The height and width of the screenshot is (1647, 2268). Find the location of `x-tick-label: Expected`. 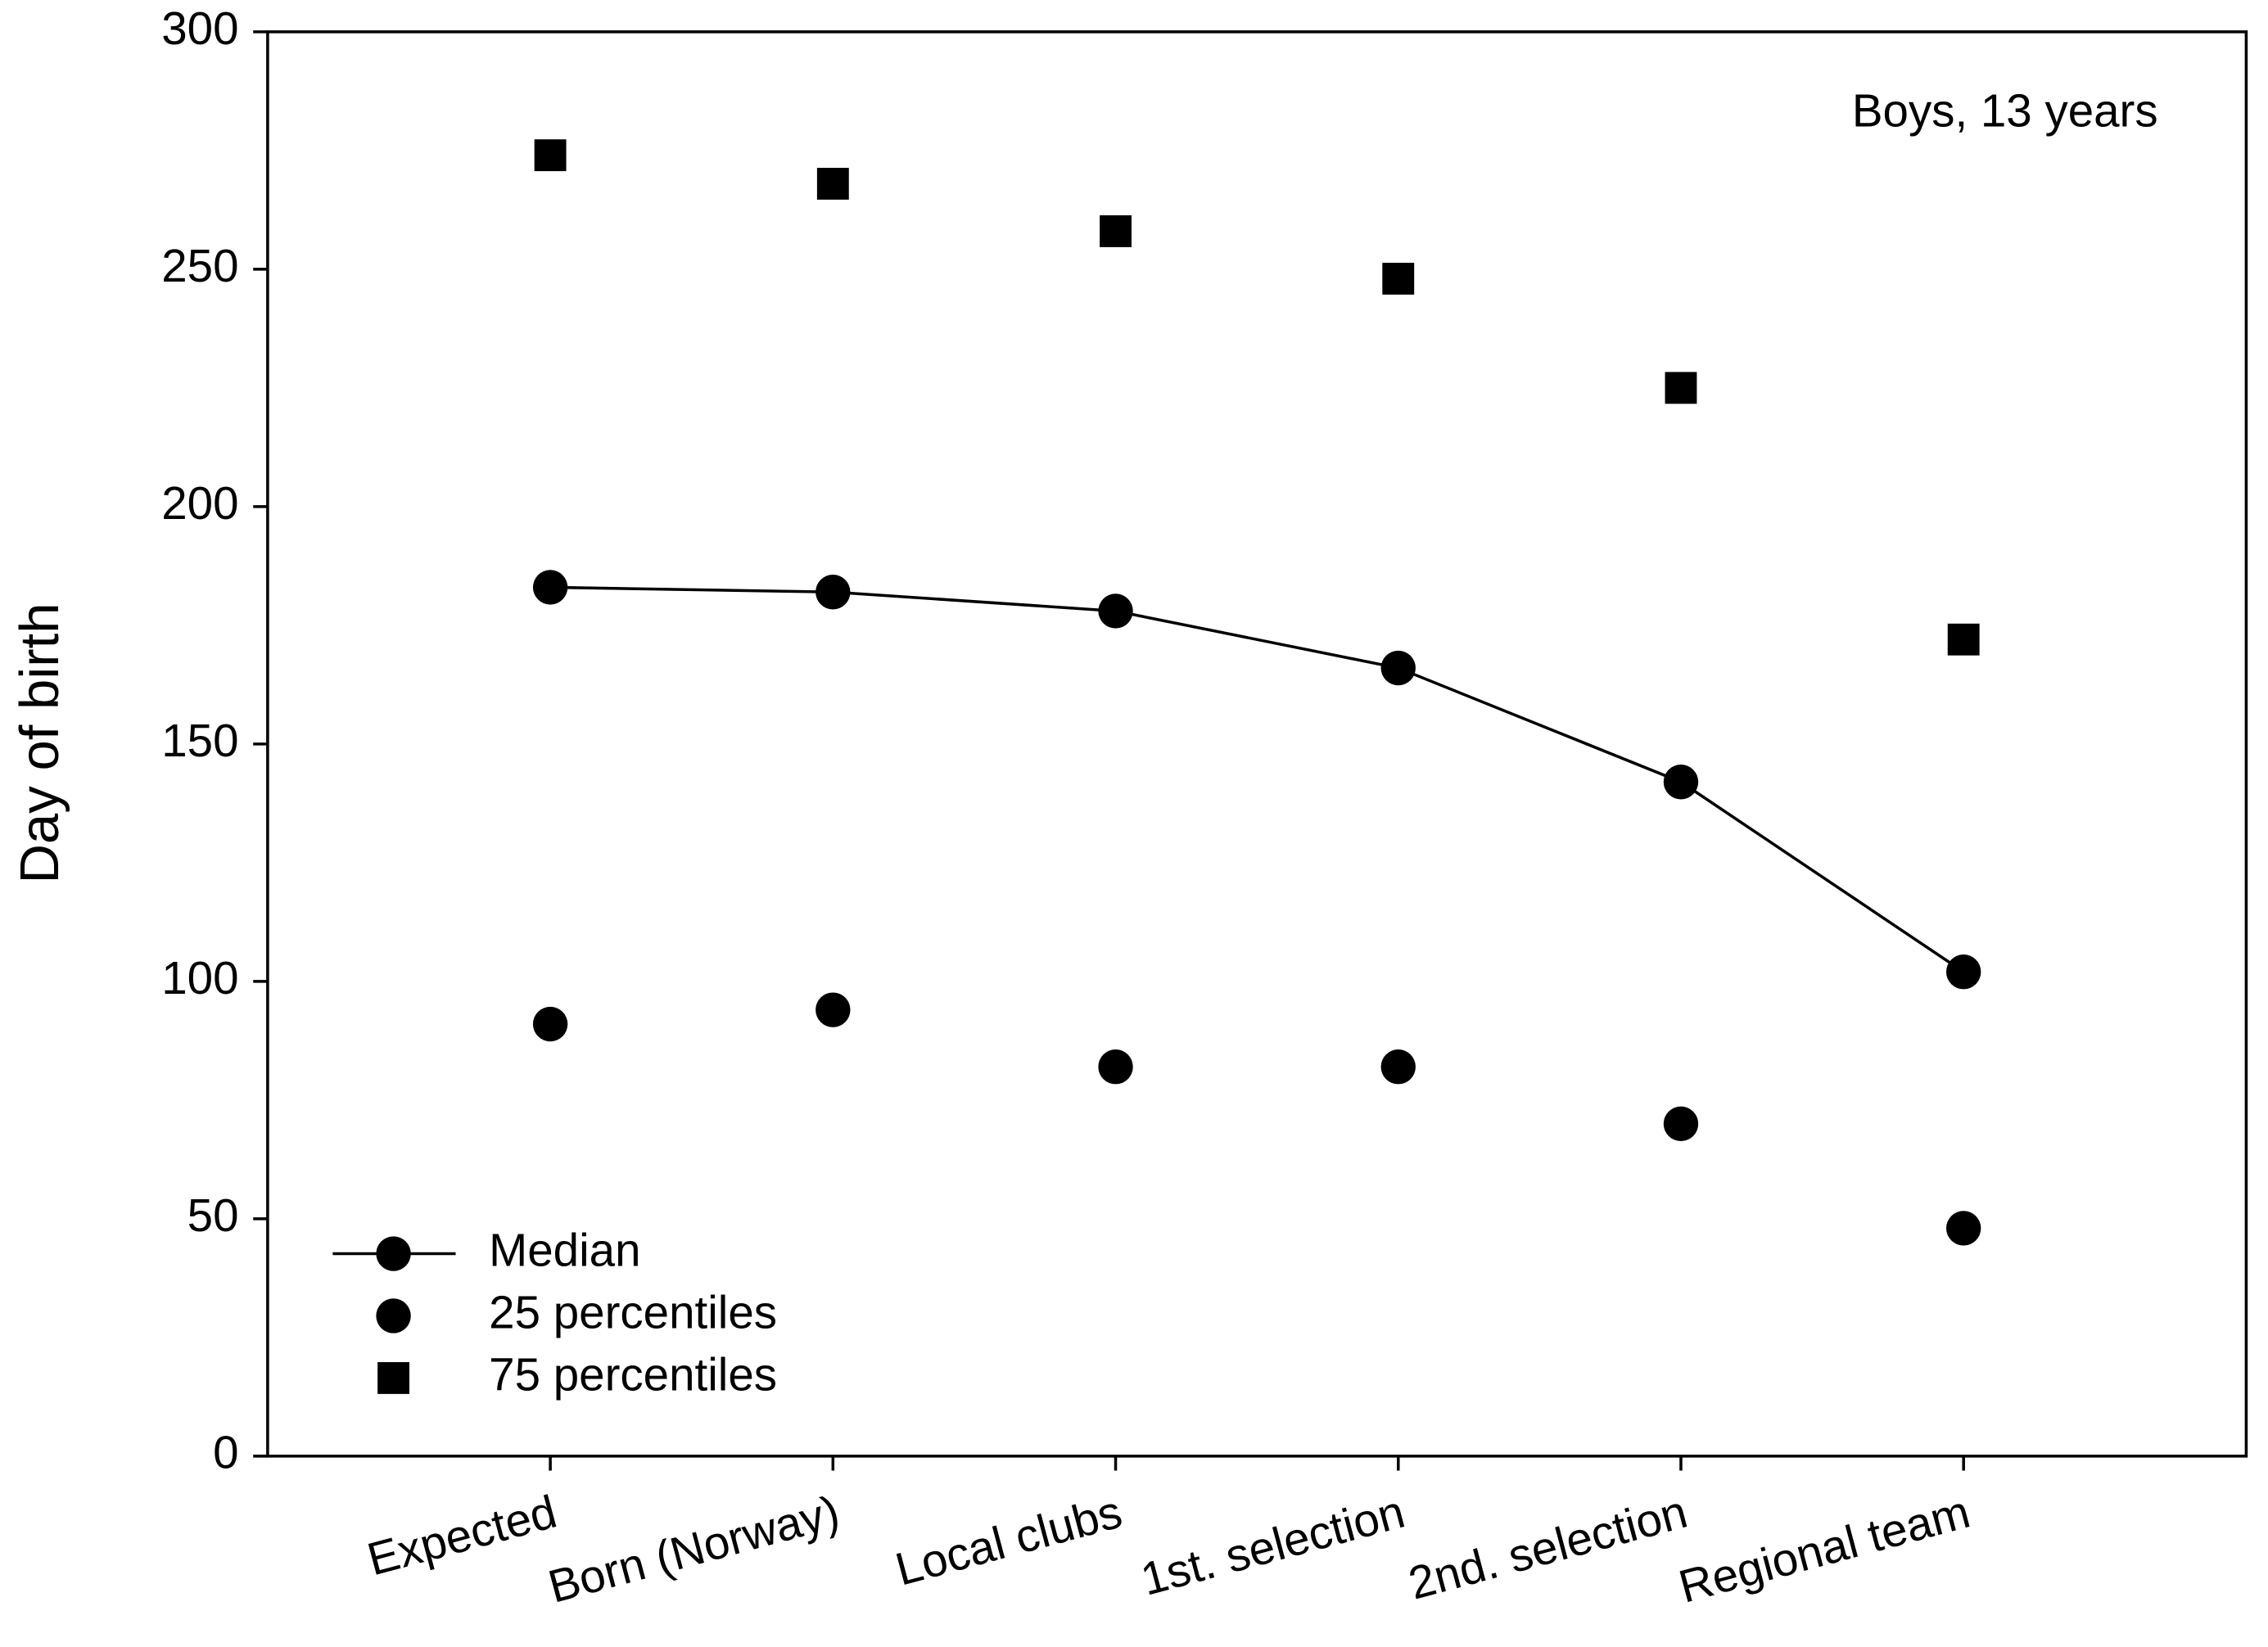

x-tick-label: Expected is located at coordinates (462, 1536).